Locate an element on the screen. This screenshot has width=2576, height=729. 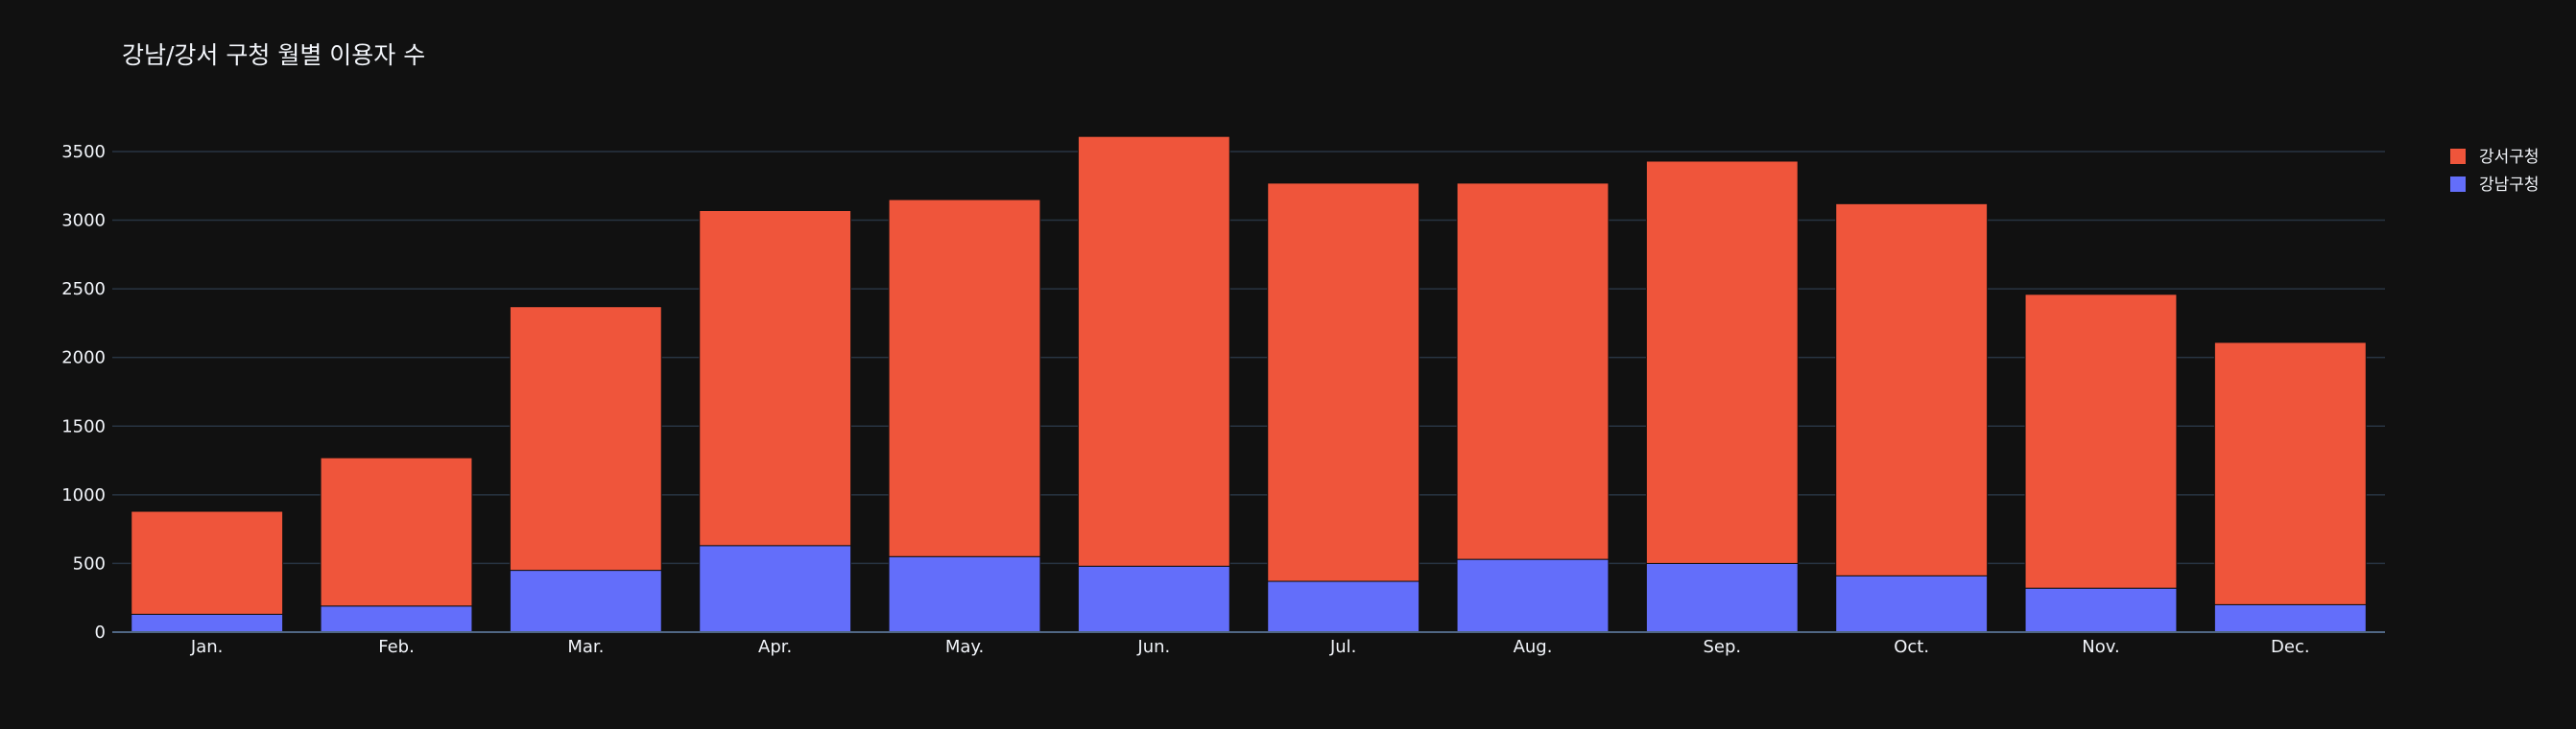
x-tick-label: Mar. is located at coordinates (585, 647).